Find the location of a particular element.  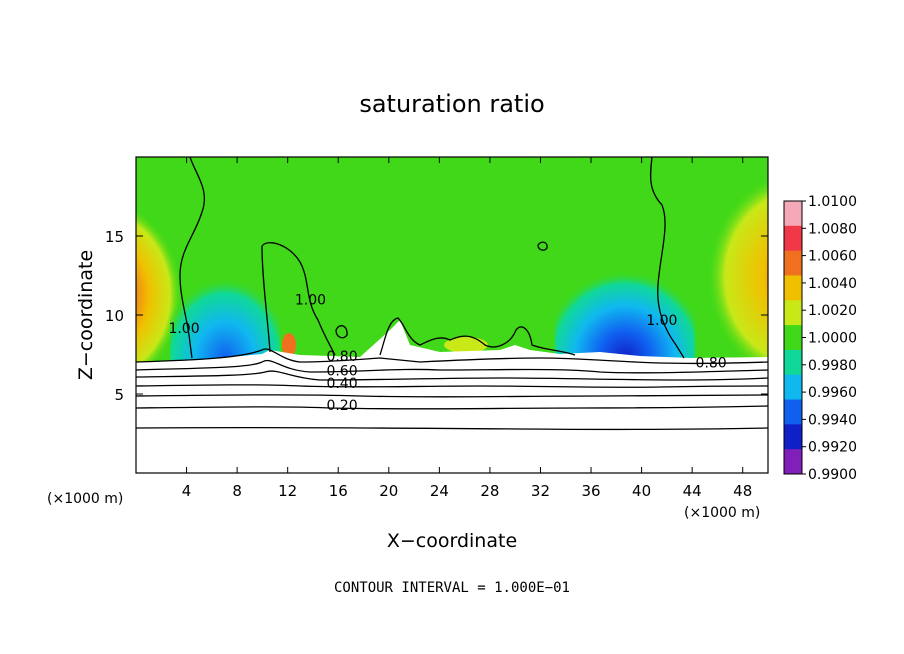

x-unit-left: (×1000 m) is located at coordinates (85, 499).